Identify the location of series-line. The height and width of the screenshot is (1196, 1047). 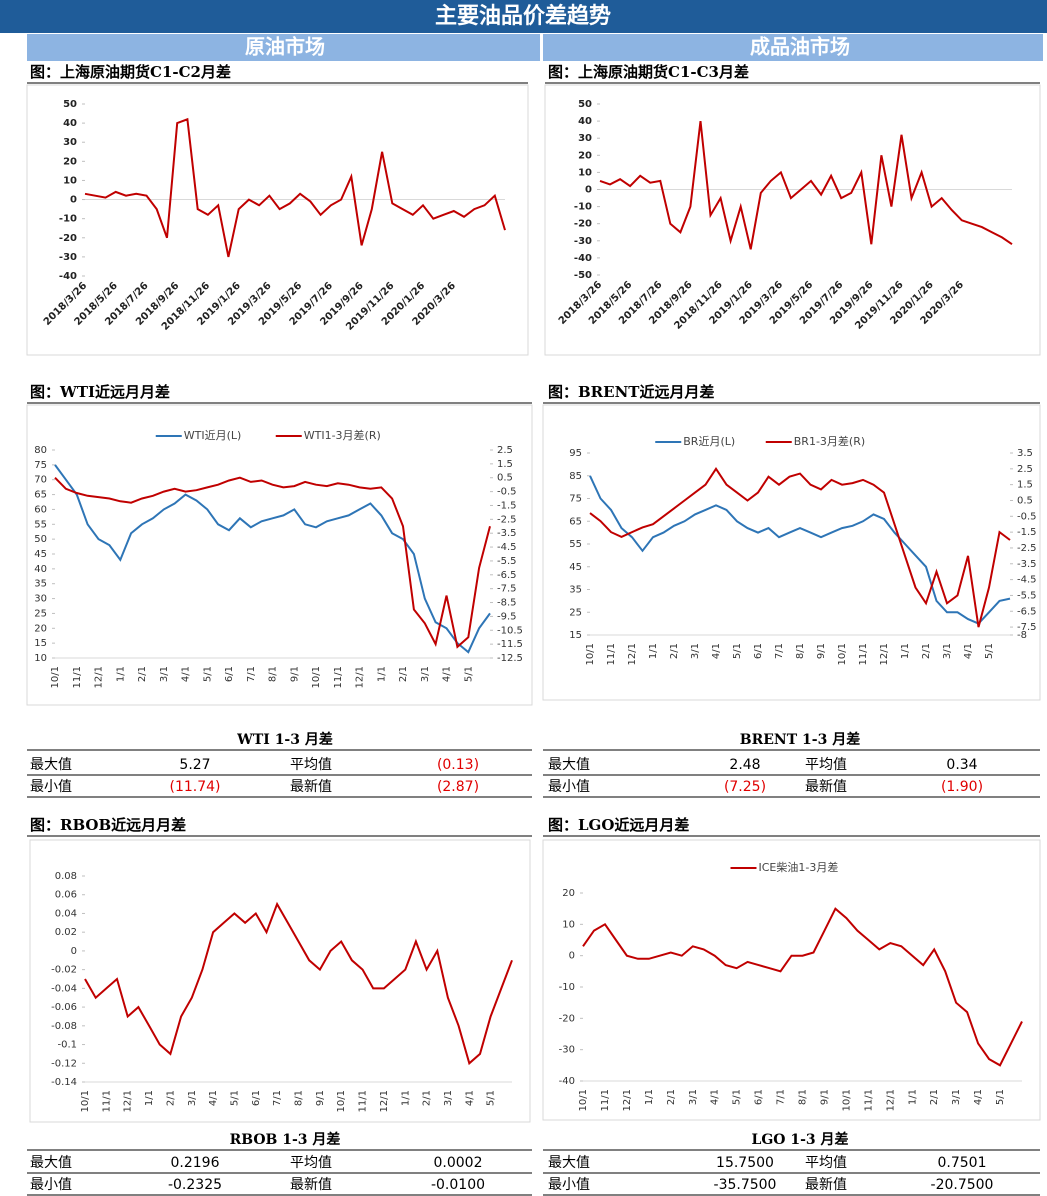
(802, 987).